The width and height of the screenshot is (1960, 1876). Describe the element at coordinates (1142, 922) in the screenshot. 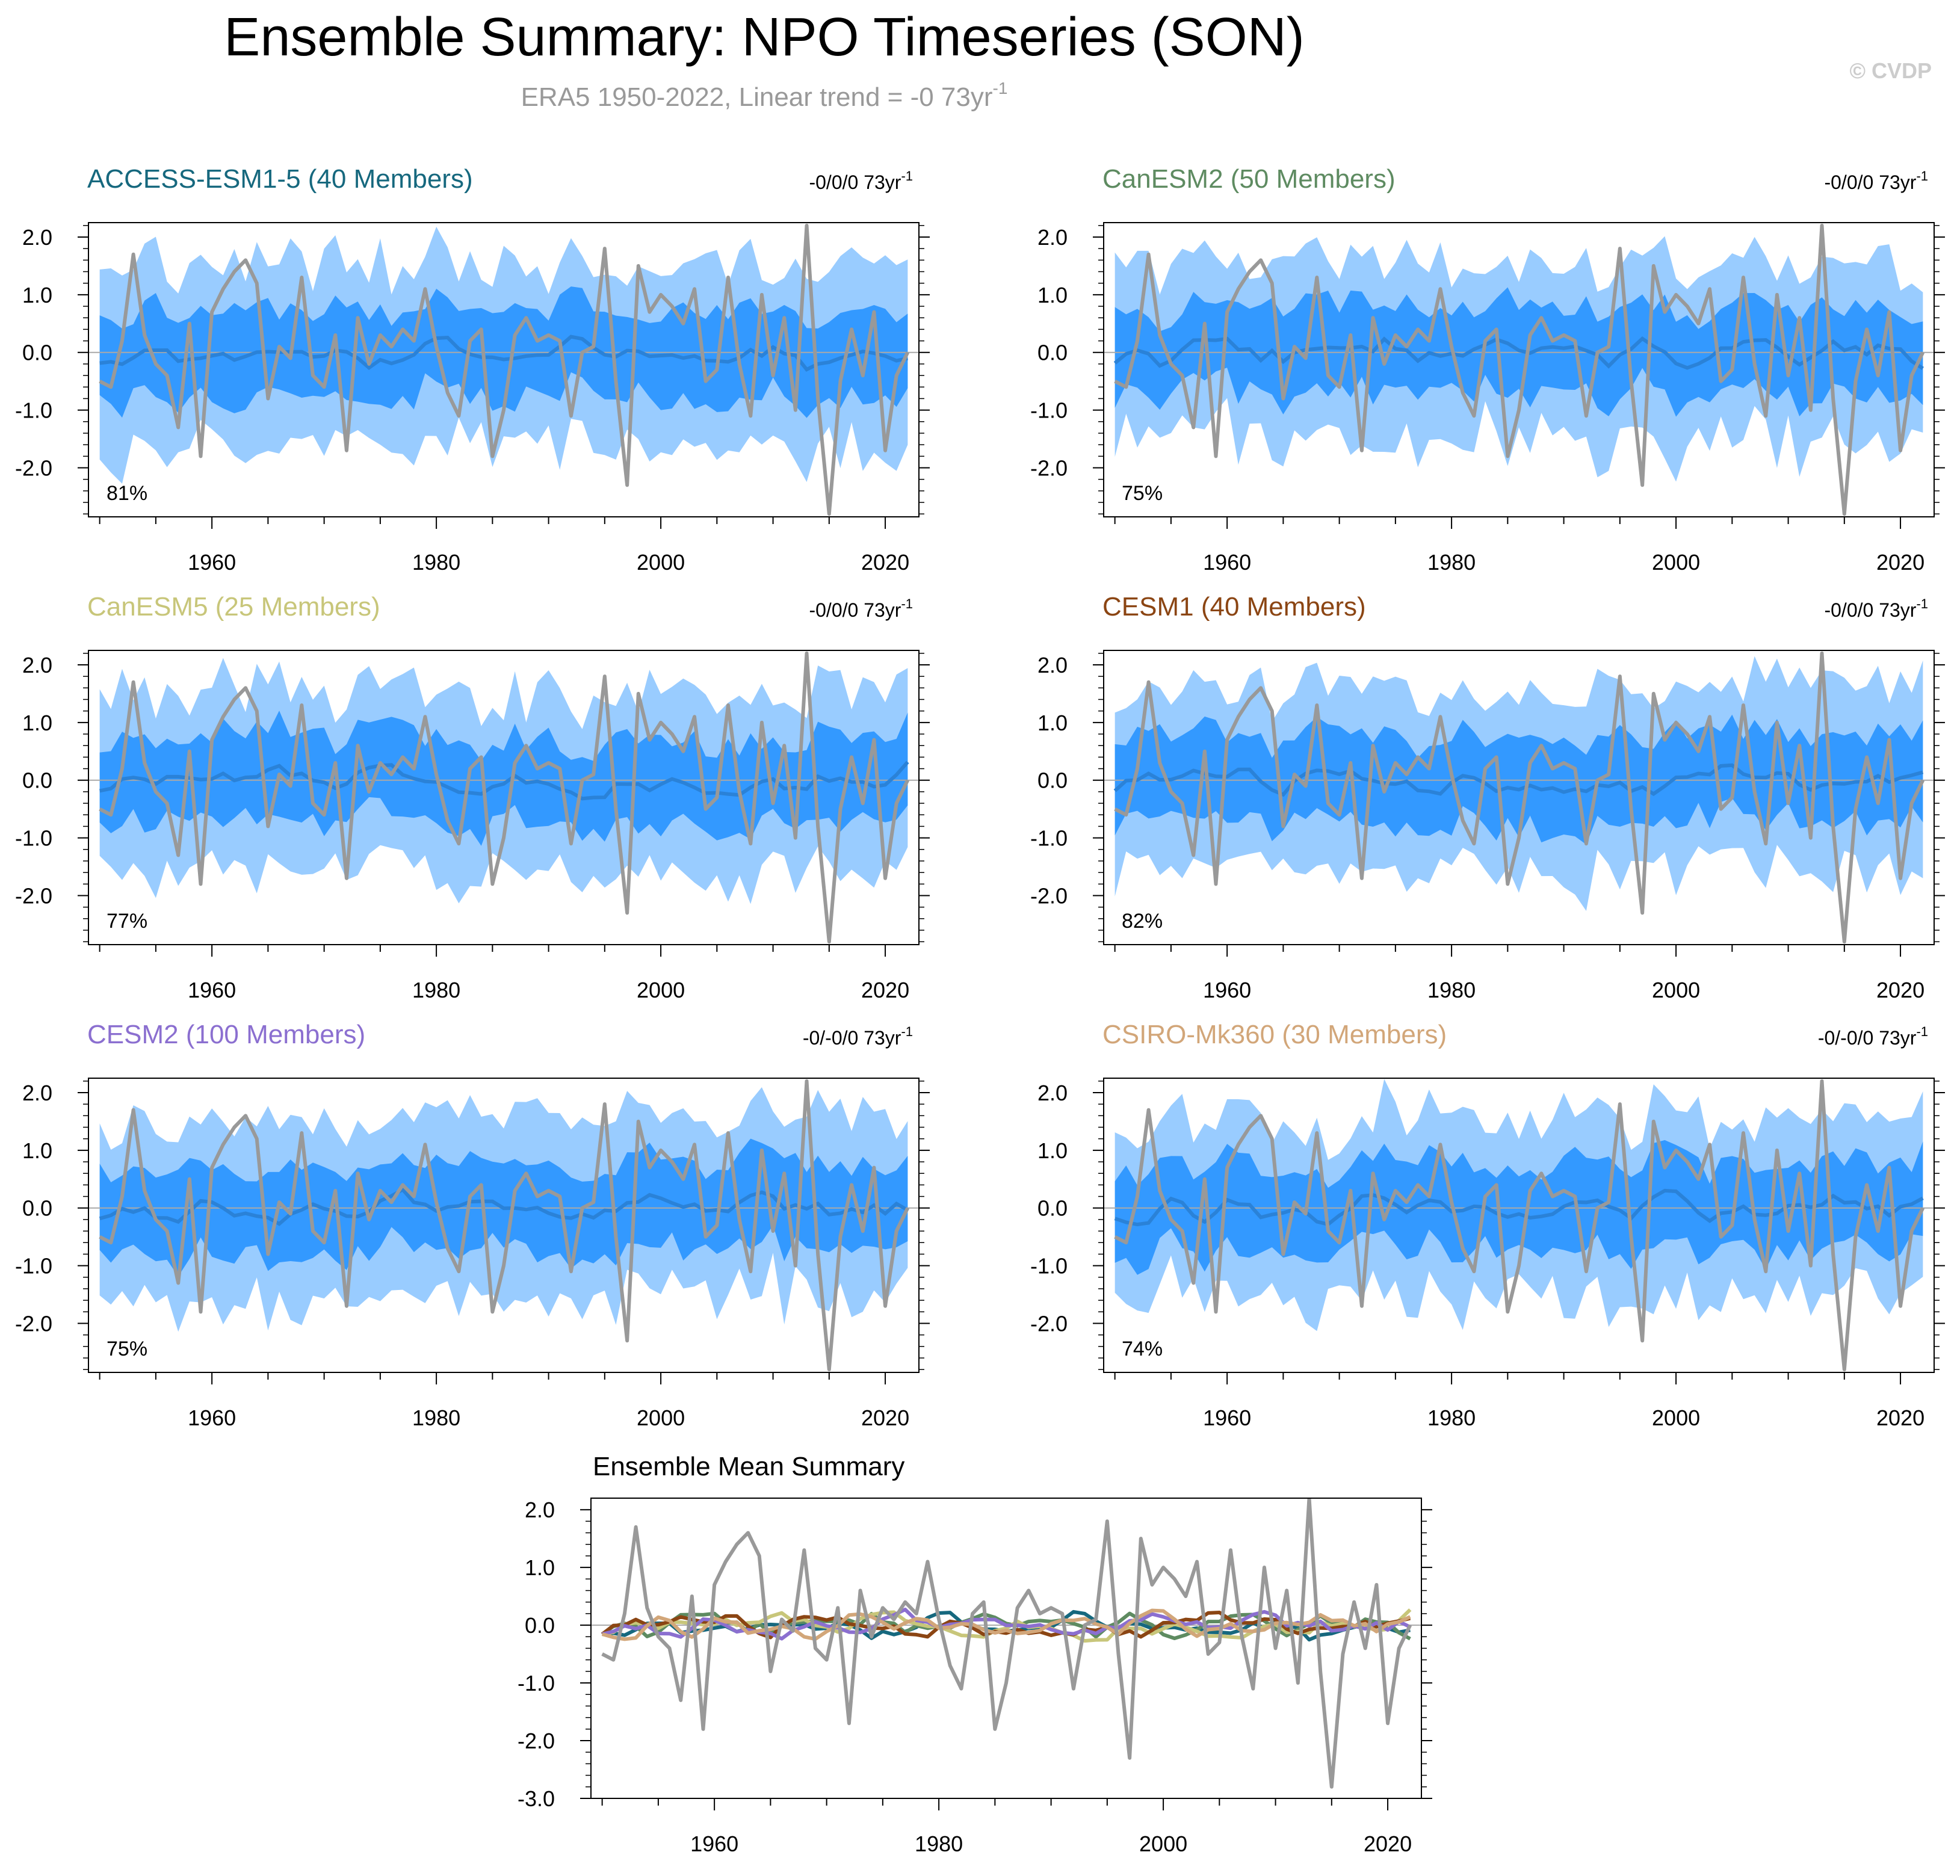

I see `panel-percent: 82%` at that location.